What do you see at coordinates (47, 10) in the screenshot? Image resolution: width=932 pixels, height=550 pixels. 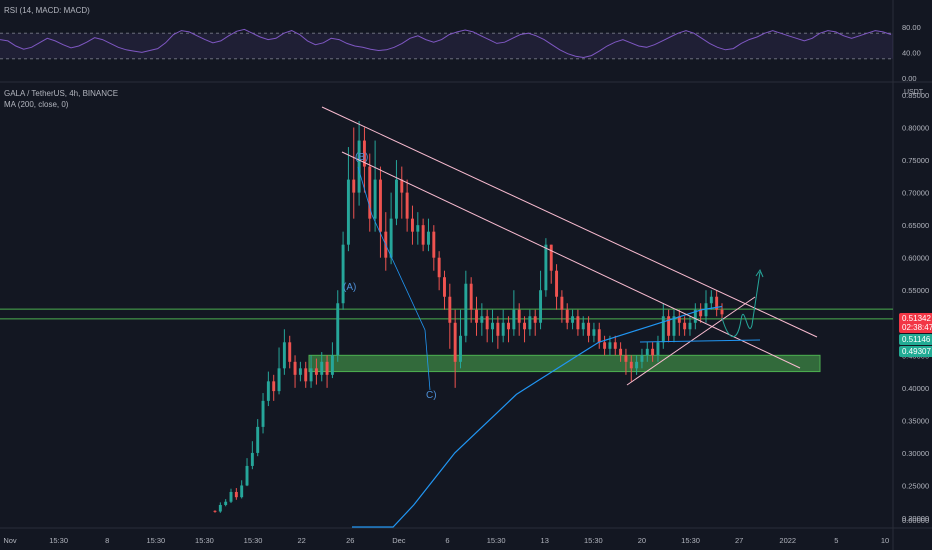 I see `rsi-label: RSI (14, MACD: MACD)` at bounding box center [47, 10].